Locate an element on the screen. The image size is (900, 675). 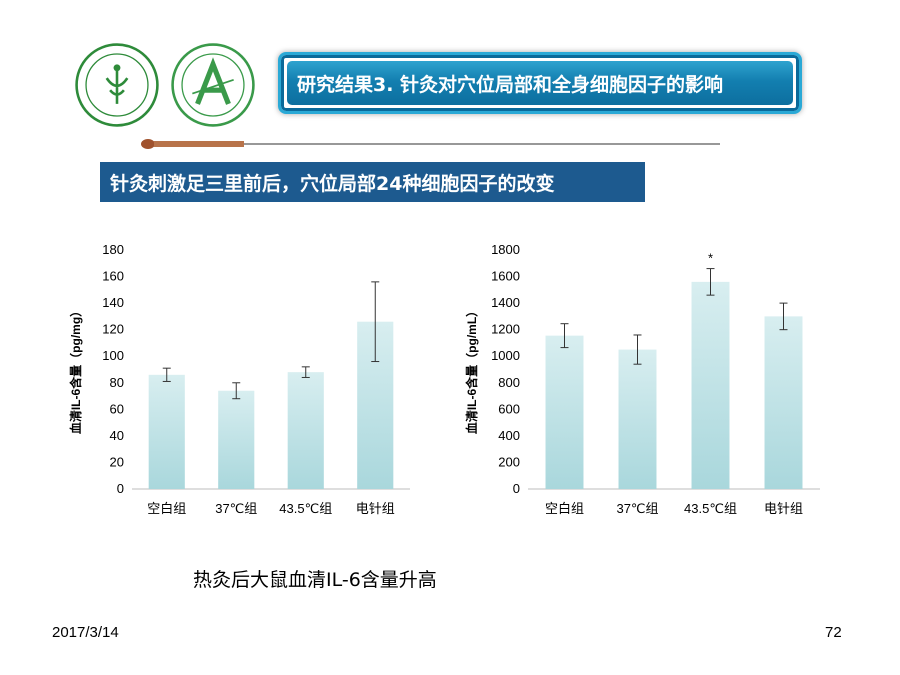
acupuncture-institute-emblem-icon is located at coordinates (213, 85).